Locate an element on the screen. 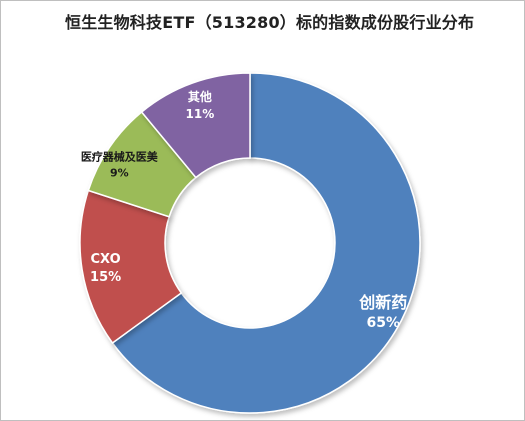 This screenshot has height=421, width=525. slice-value-1: 15% is located at coordinates (105, 277).